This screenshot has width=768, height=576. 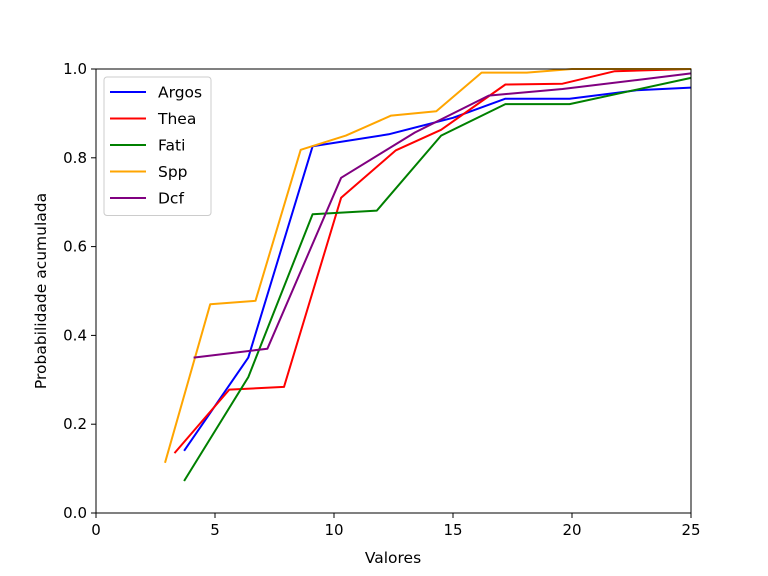 What do you see at coordinates (180, 93) in the screenshot?
I see `legend-label-argos: Argos` at bounding box center [180, 93].